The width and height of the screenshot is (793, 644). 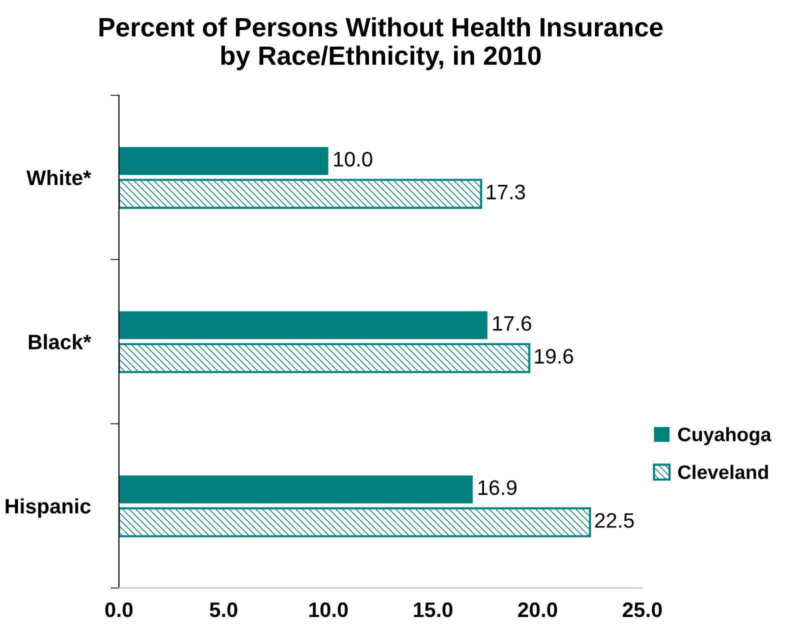 I want to click on y-tick-label: Black*, so click(x=60, y=342).